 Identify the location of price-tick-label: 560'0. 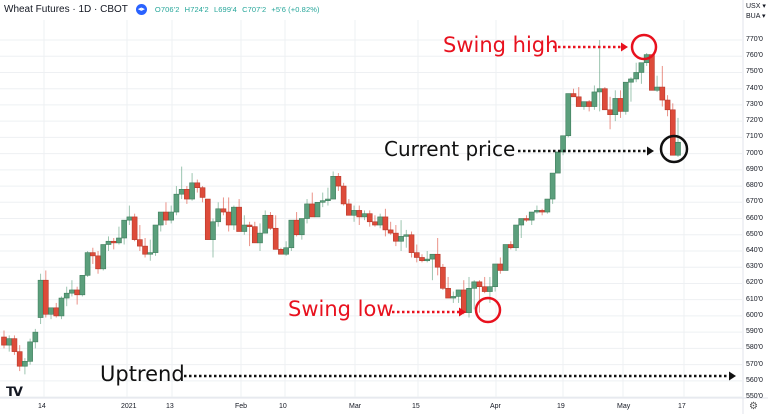
(754, 380).